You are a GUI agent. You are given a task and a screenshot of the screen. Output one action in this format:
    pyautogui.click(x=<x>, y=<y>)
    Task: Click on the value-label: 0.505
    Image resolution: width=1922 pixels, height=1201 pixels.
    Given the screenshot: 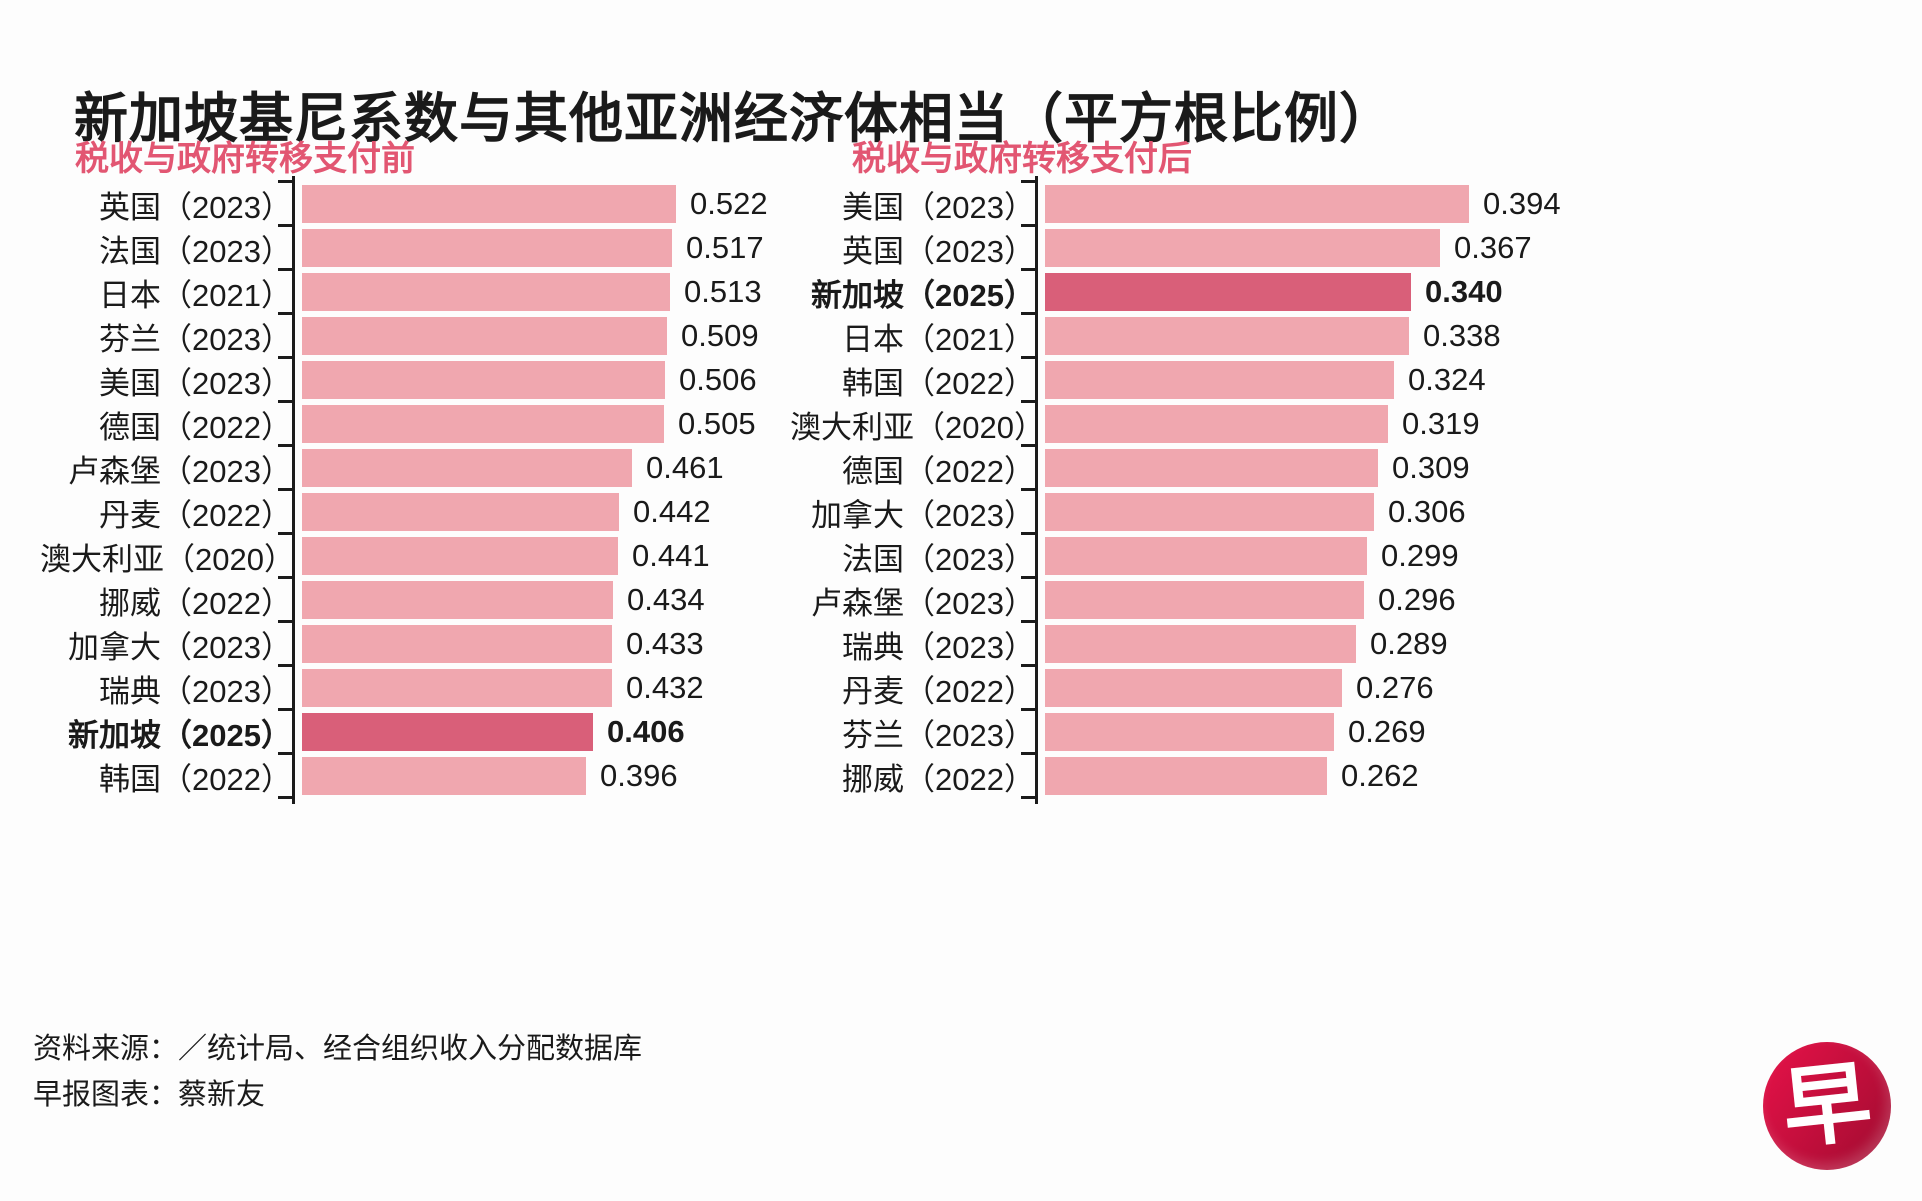 What is the action you would take?
    pyautogui.click(x=717, y=423)
    